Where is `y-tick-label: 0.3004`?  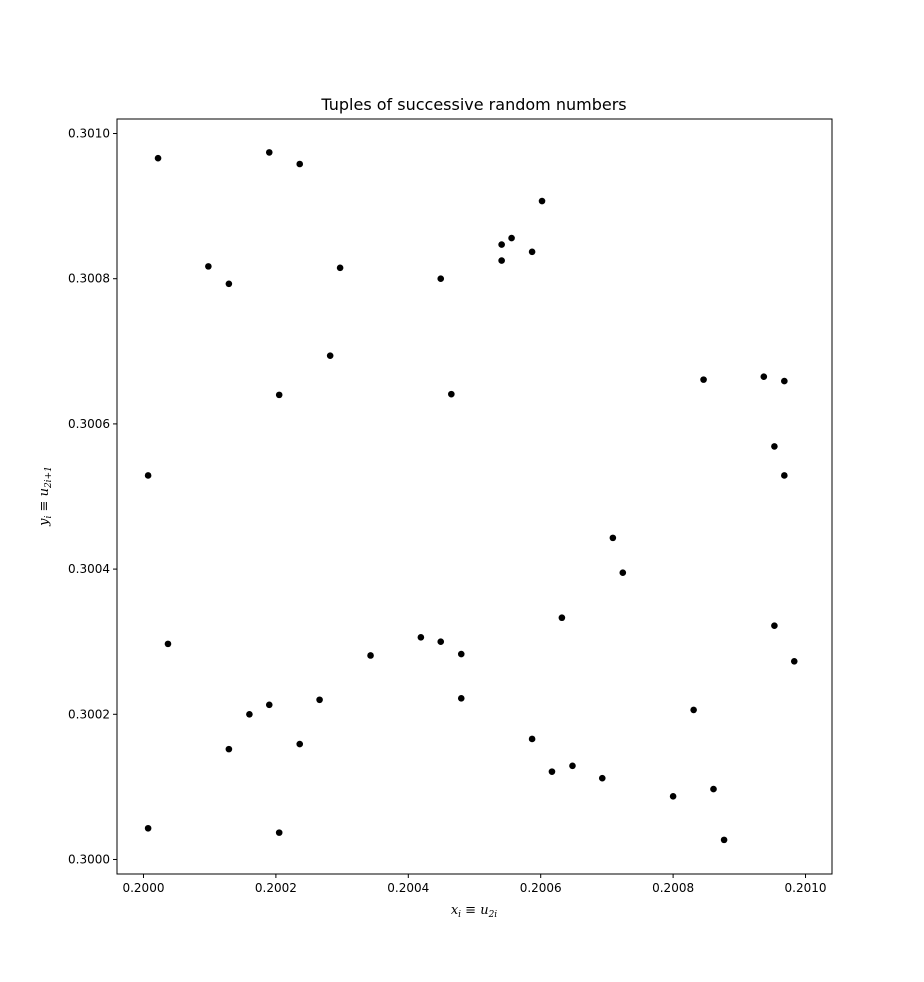 y-tick-label: 0.3004 is located at coordinates (89, 569).